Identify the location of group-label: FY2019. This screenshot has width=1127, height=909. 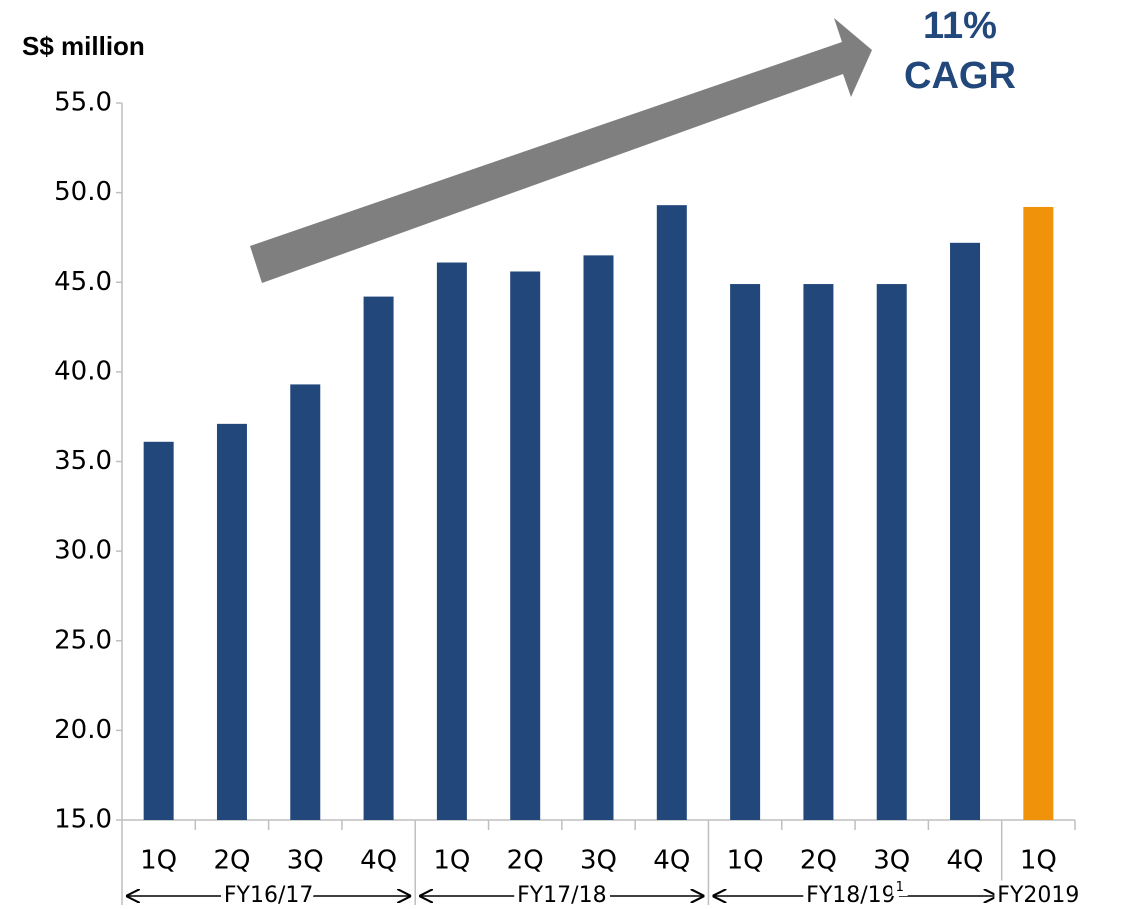
(1038, 895).